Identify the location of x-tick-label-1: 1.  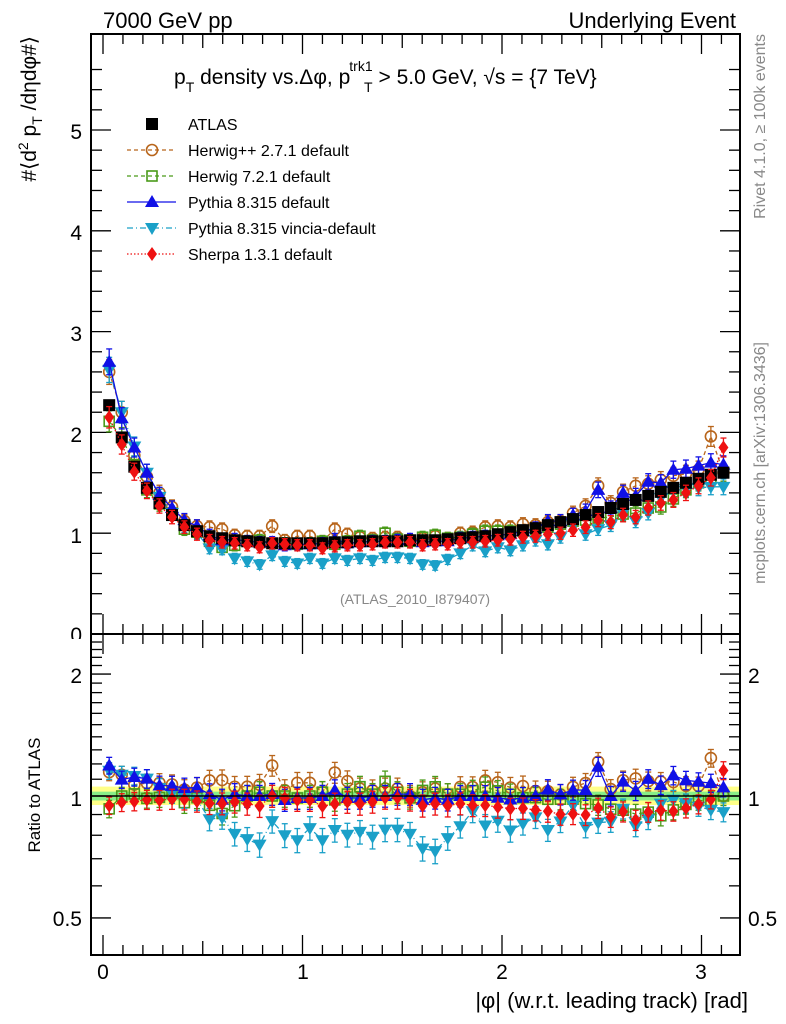
(303, 972).